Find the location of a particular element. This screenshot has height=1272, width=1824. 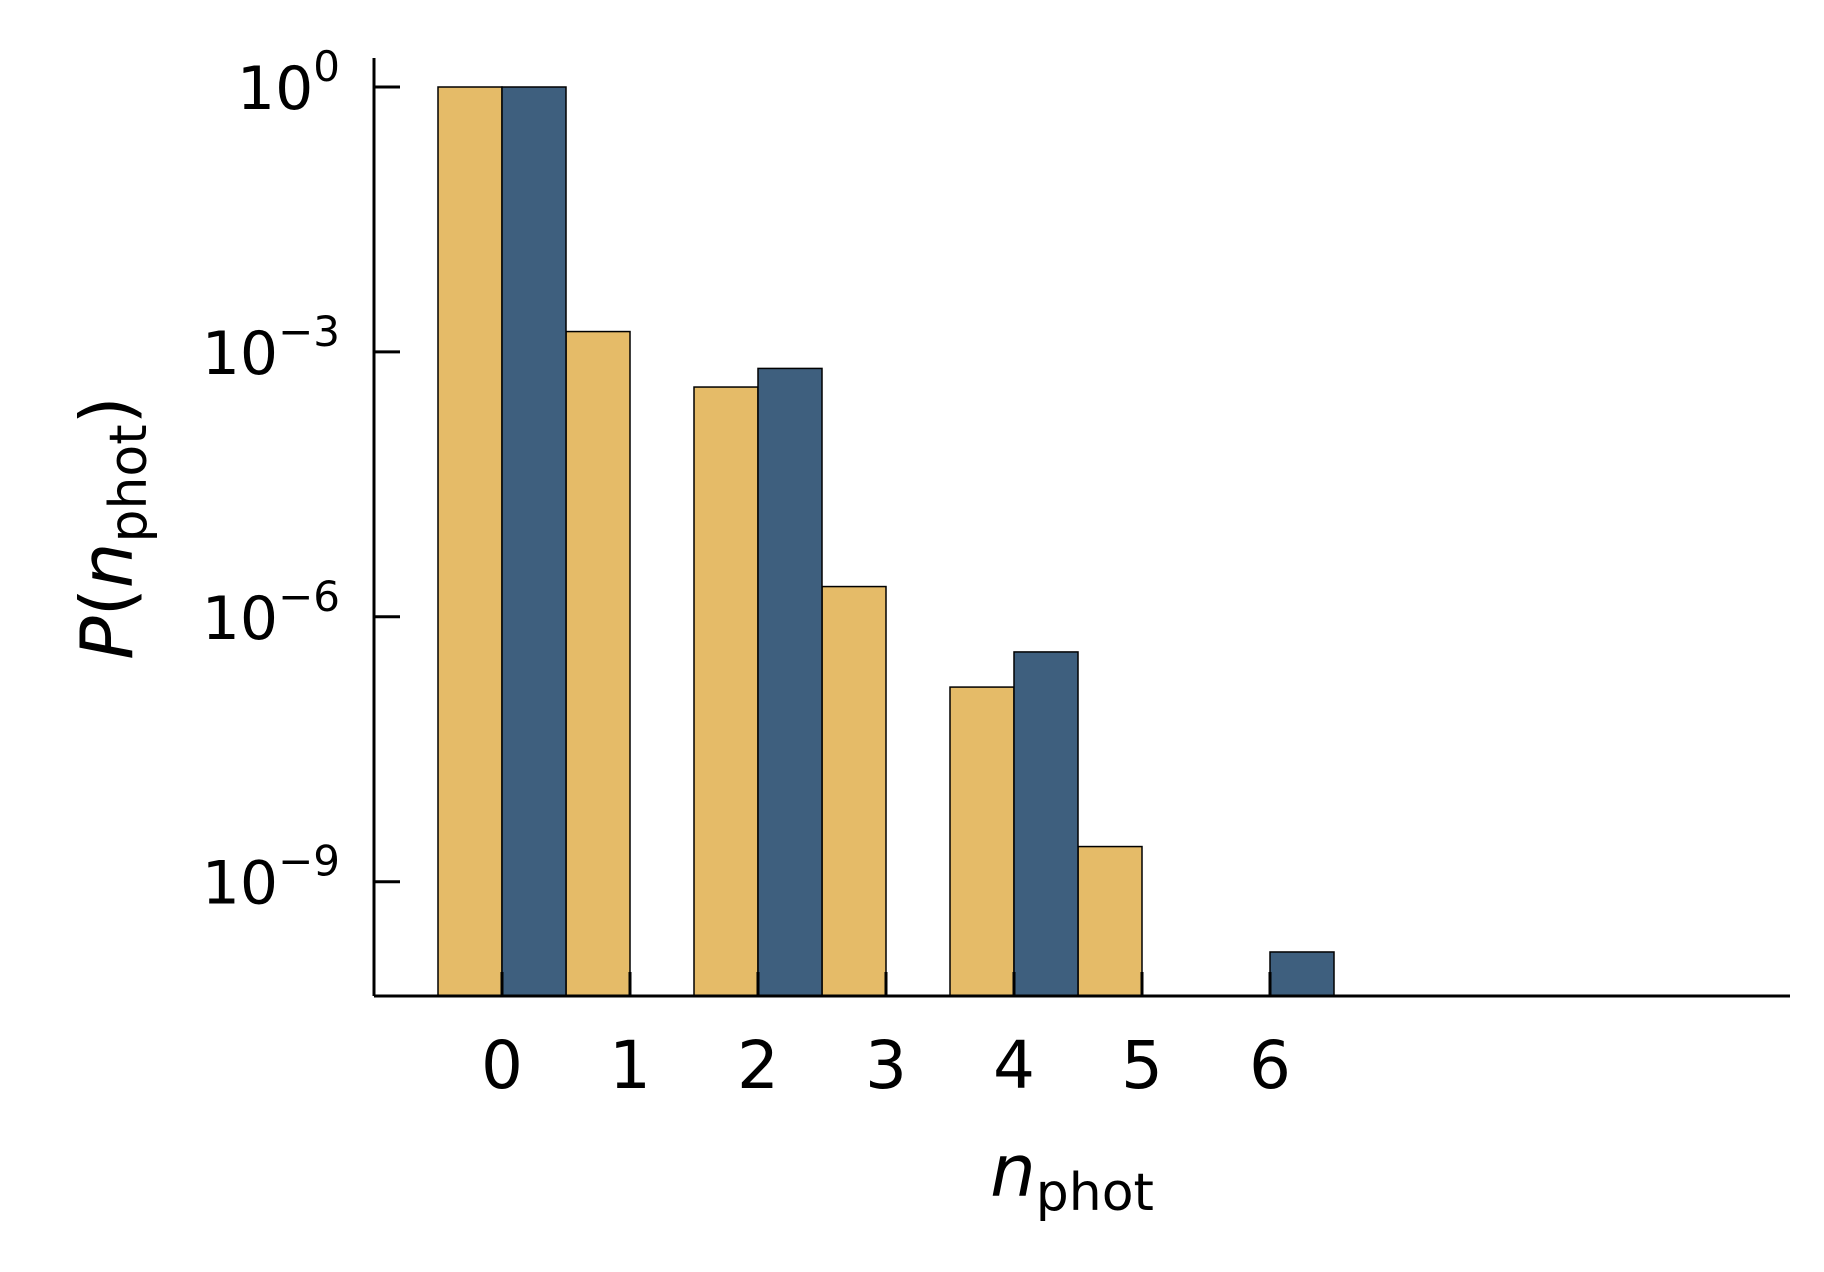

bar-series1-x2 is located at coordinates (726, 691).